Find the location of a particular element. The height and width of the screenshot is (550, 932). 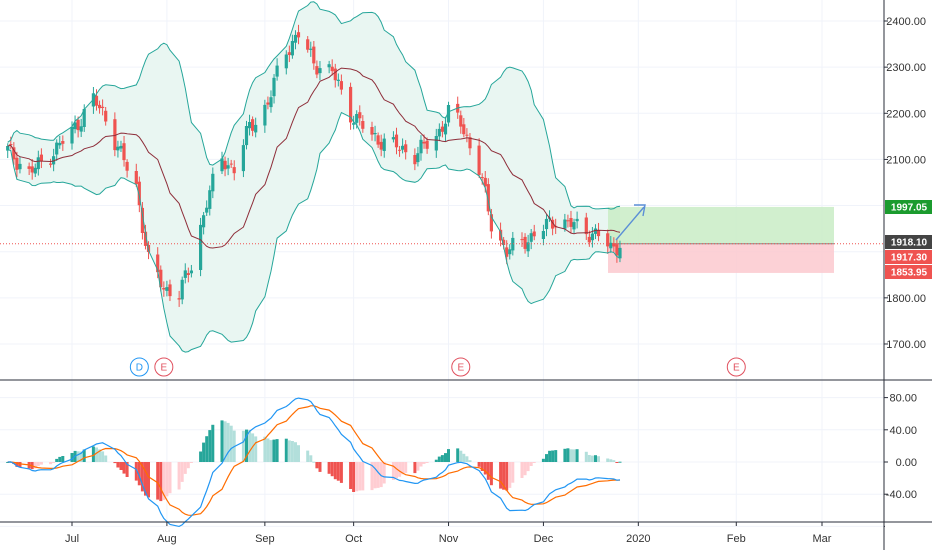

price-tag: 1997.05 is located at coordinates (908, 207).